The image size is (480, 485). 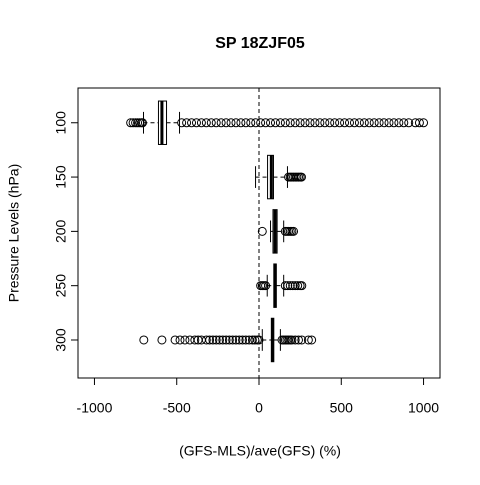 I want to click on chart-title: SP 18ZJF05, so click(x=260, y=43).